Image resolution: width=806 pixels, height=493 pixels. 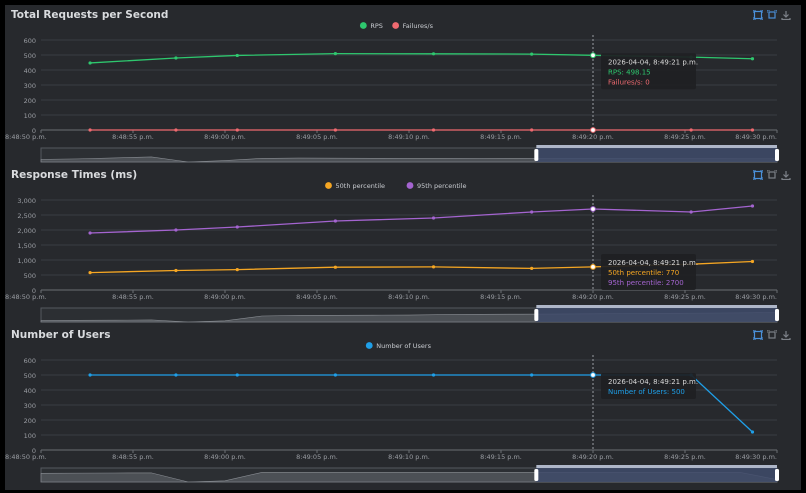 What do you see at coordinates (403, 346) in the screenshot?
I see `legend-label: Number of Users` at bounding box center [403, 346].